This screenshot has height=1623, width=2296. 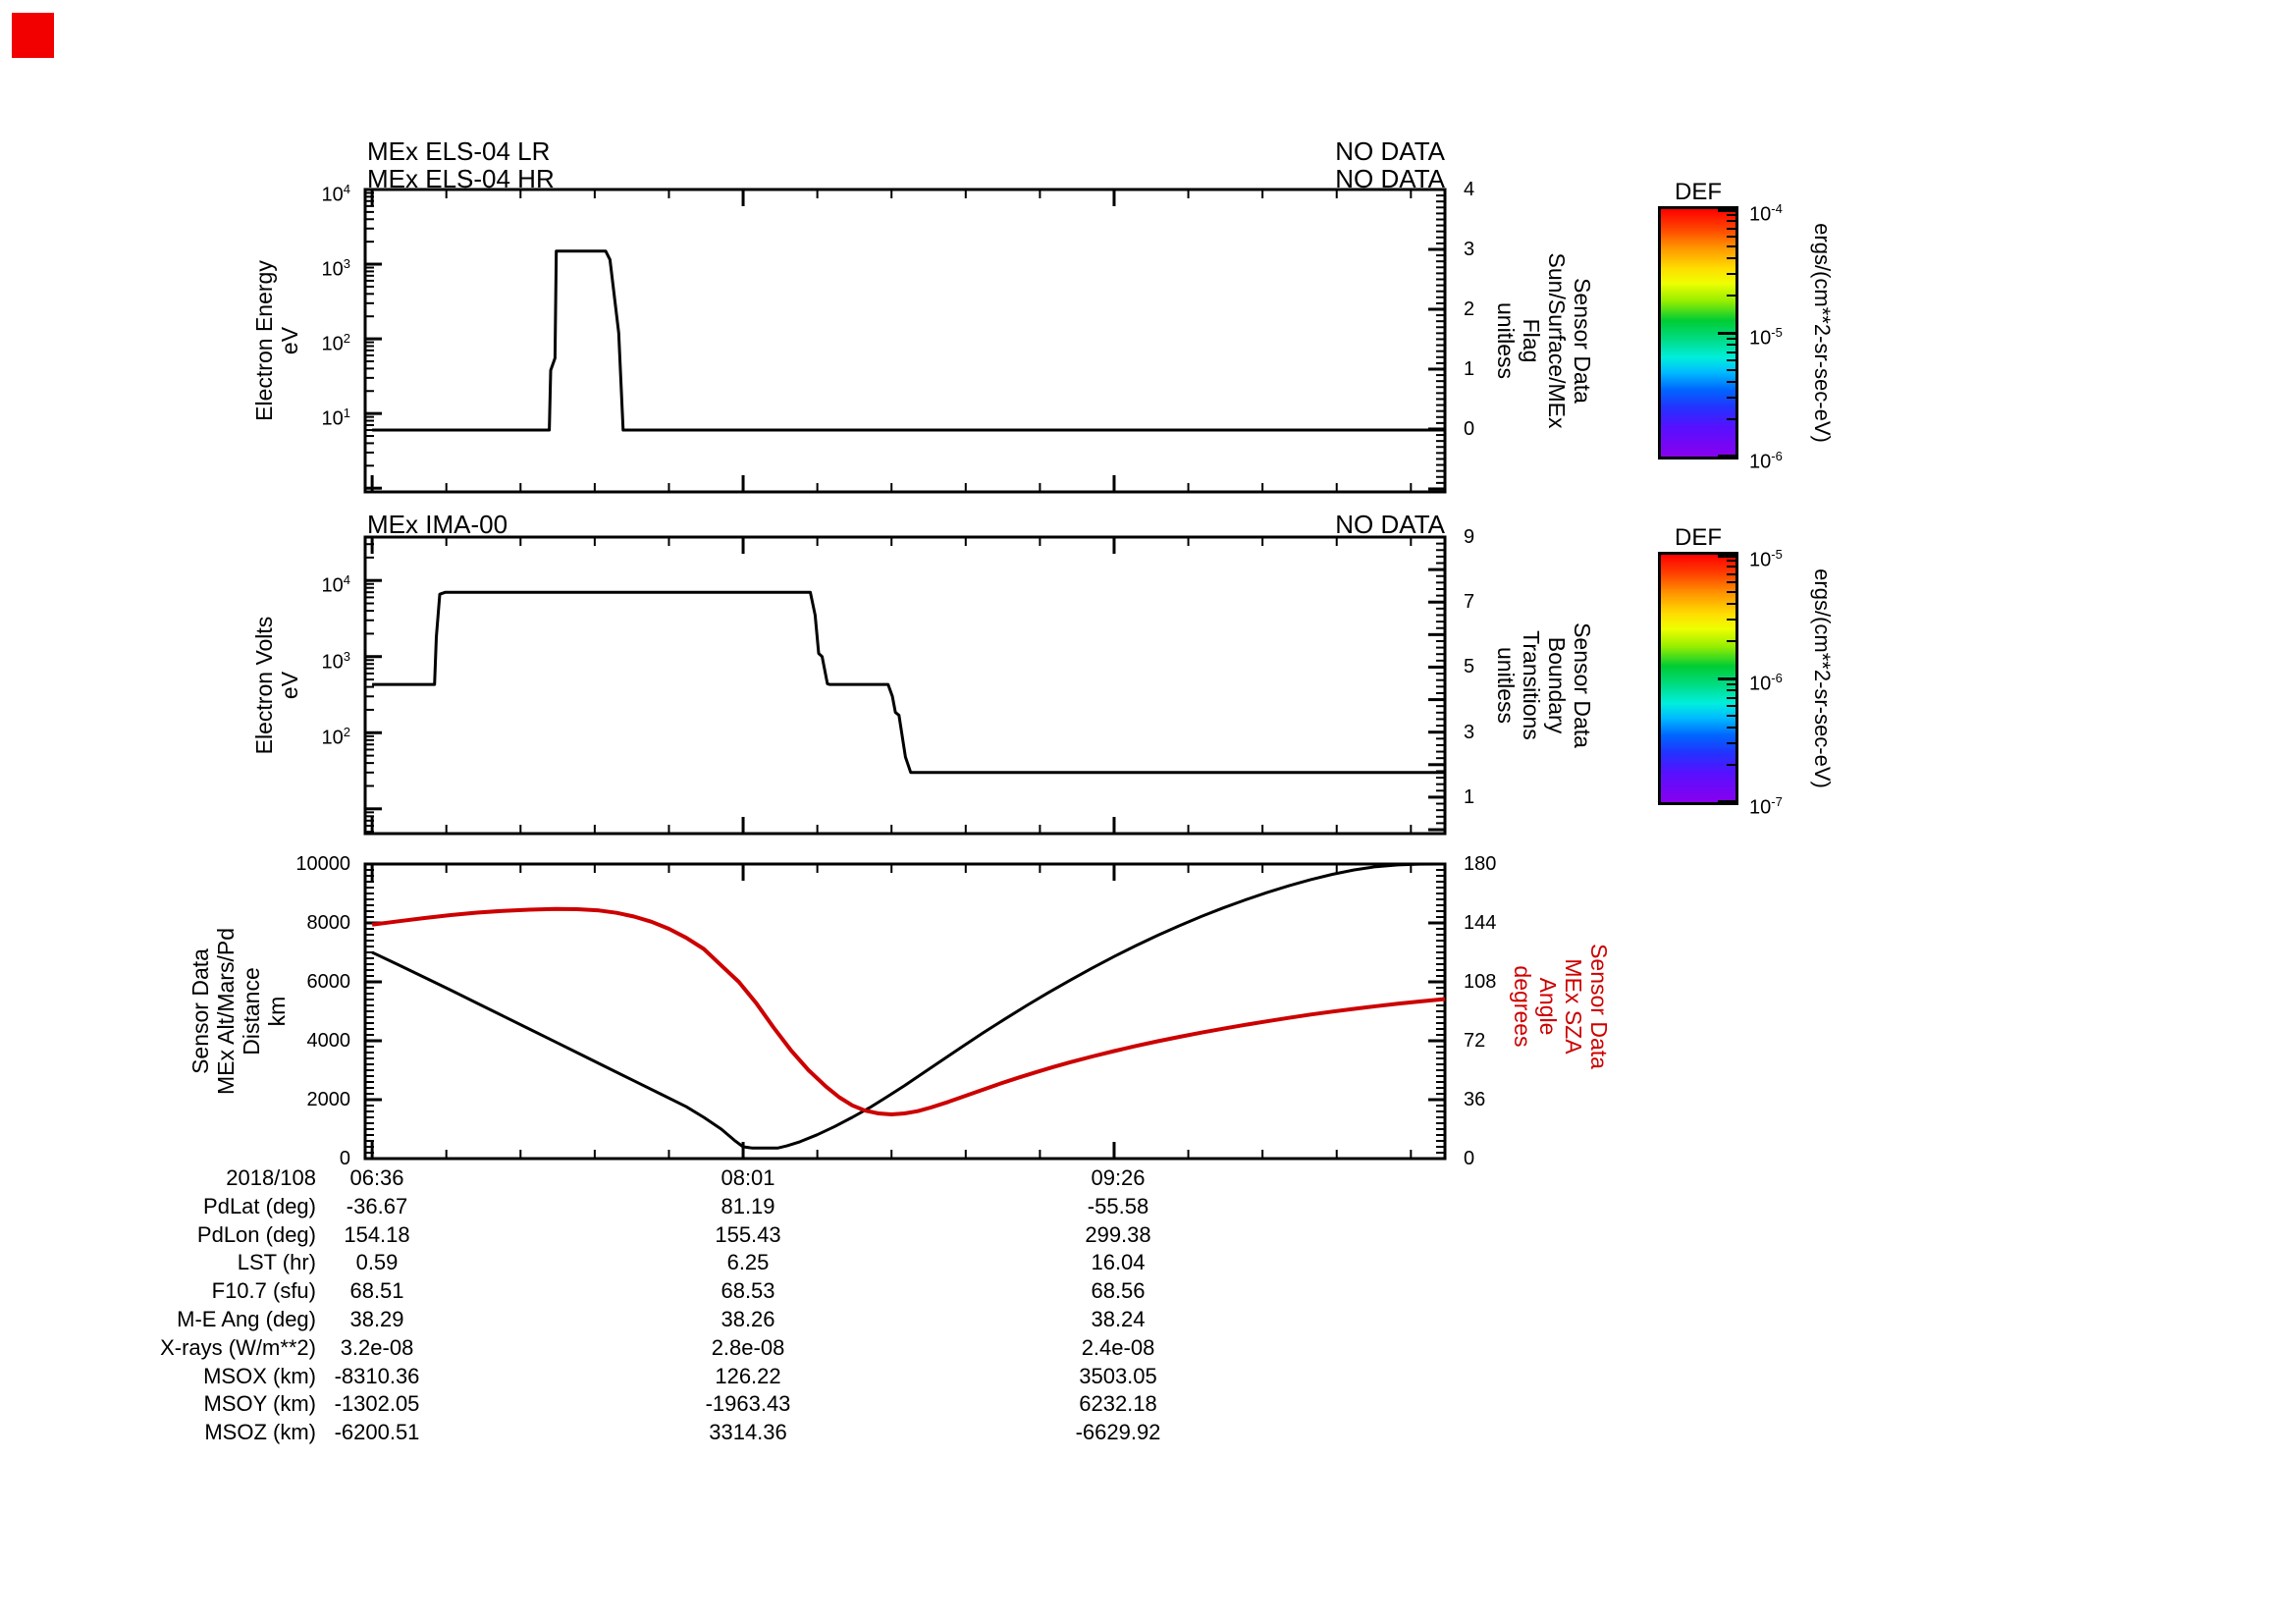 I want to click on table-value: 155.43, so click(x=748, y=1234).